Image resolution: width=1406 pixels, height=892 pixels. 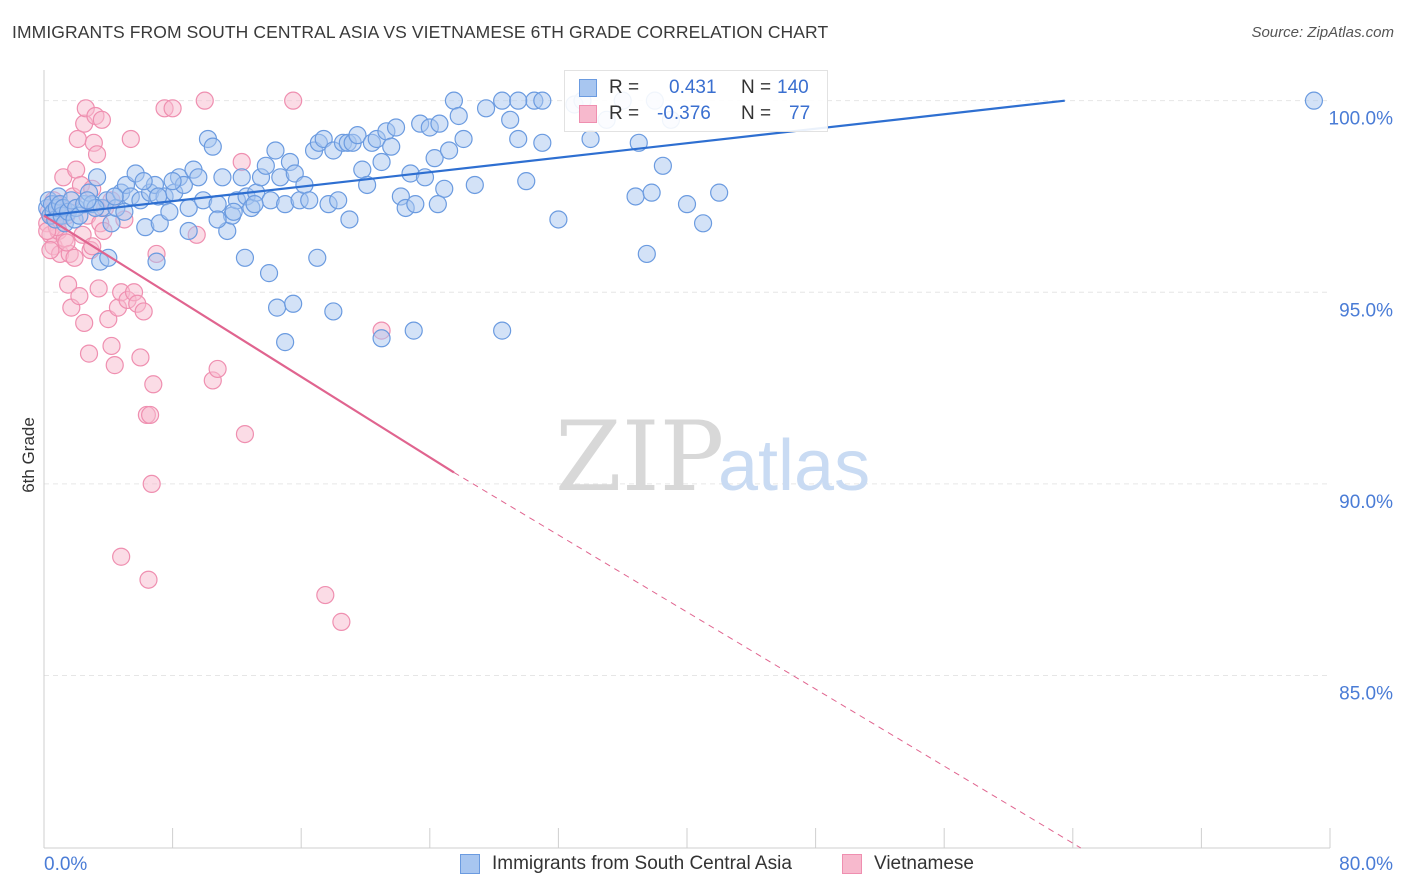 What do you see at coordinates (249, 344) in the screenshot?
I see `trend-line-vietnamese` at bounding box center [249, 344].